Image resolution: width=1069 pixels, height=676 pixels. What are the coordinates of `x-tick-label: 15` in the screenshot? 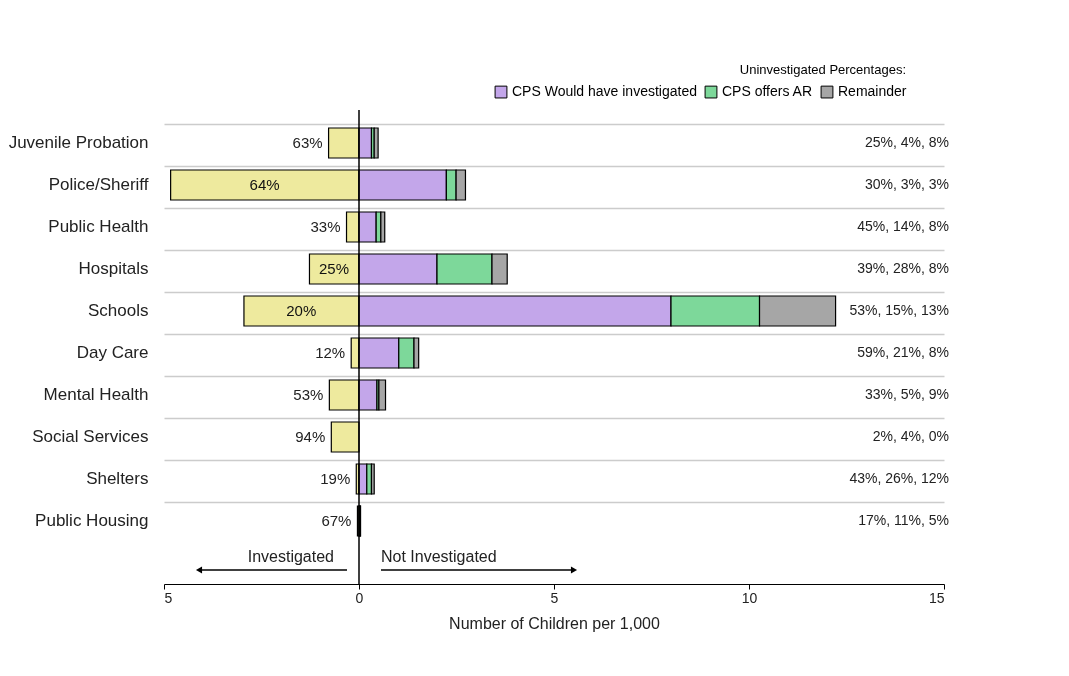 It's located at (936, 597).